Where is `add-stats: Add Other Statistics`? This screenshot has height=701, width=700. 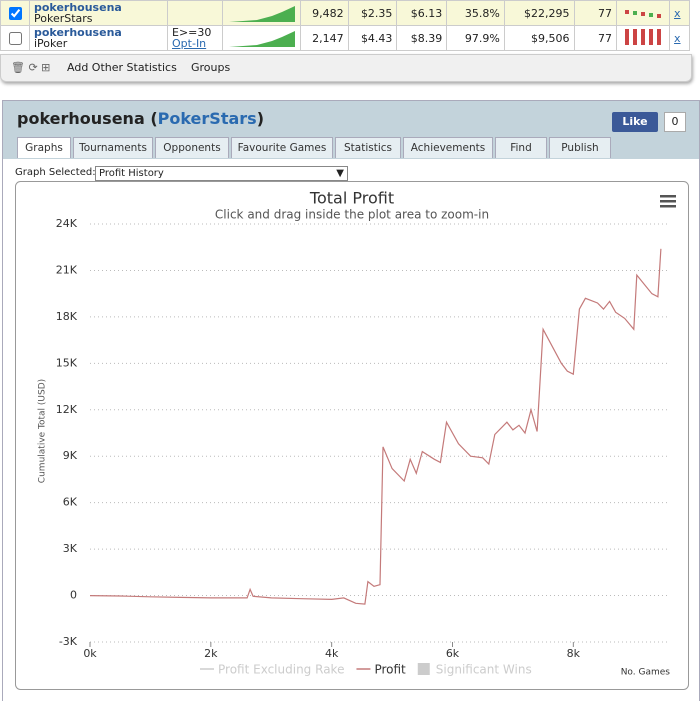
add-stats: Add Other Statistics is located at coordinates (122, 67).